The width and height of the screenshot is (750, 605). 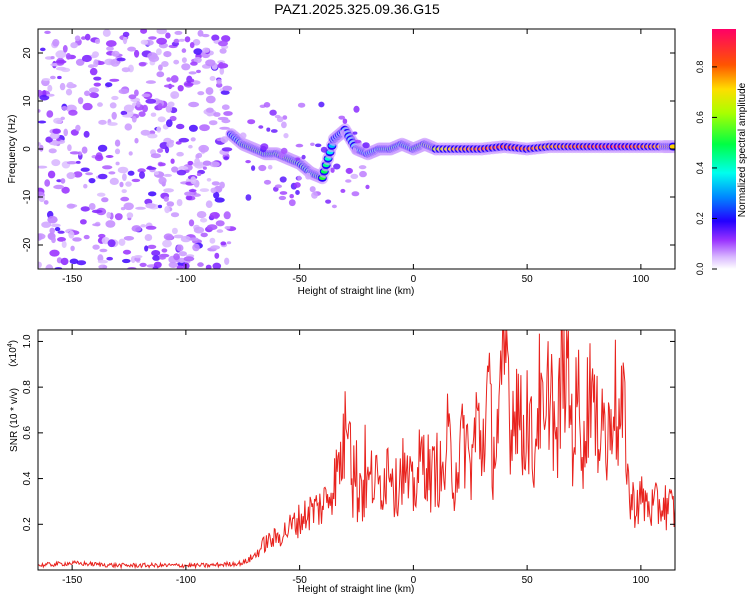 What do you see at coordinates (186, 279) in the screenshot?
I see `x-tick-label: -100` at bounding box center [186, 279].